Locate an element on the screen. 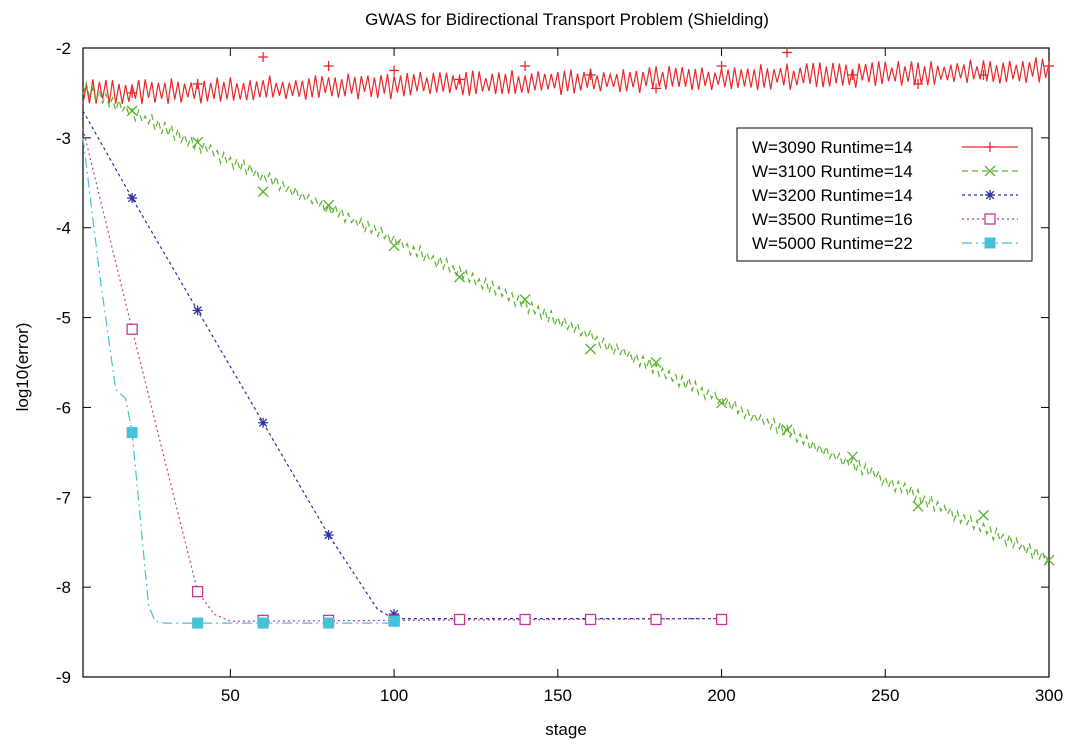 The image size is (1081, 747). y-tick-label: -3 is located at coordinates (63, 138).